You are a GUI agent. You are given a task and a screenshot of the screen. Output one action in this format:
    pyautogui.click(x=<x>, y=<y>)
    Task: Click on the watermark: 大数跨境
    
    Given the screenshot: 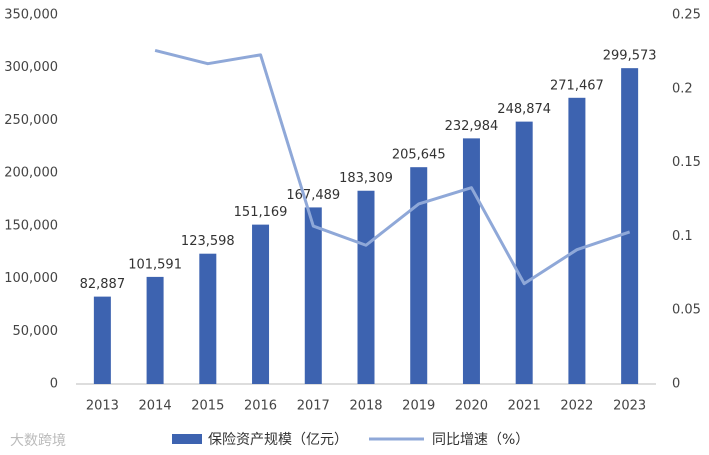 What is the action you would take?
    pyautogui.click(x=38, y=441)
    